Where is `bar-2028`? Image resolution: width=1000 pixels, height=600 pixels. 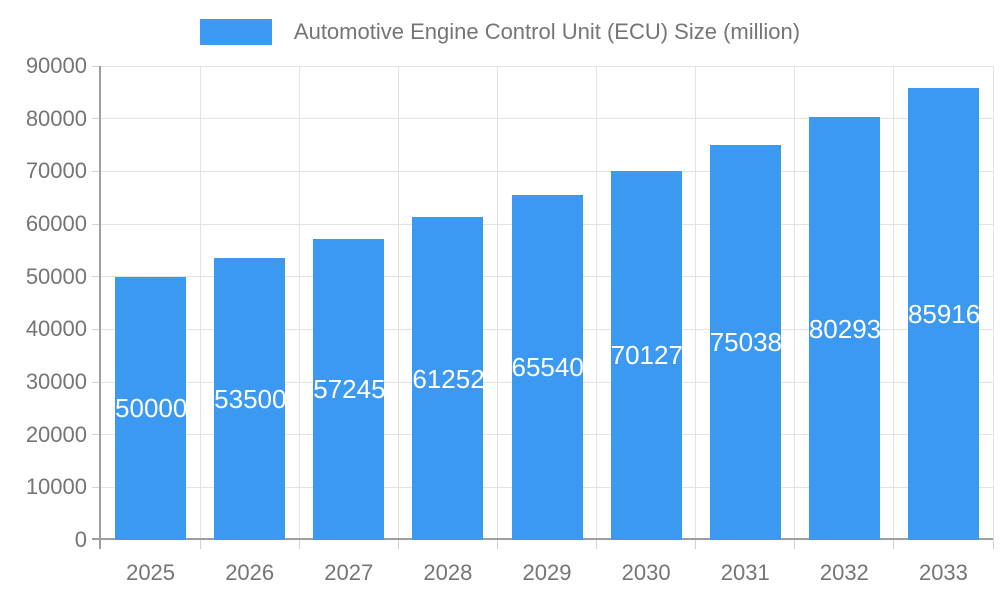 bar-2028 is located at coordinates (448, 378).